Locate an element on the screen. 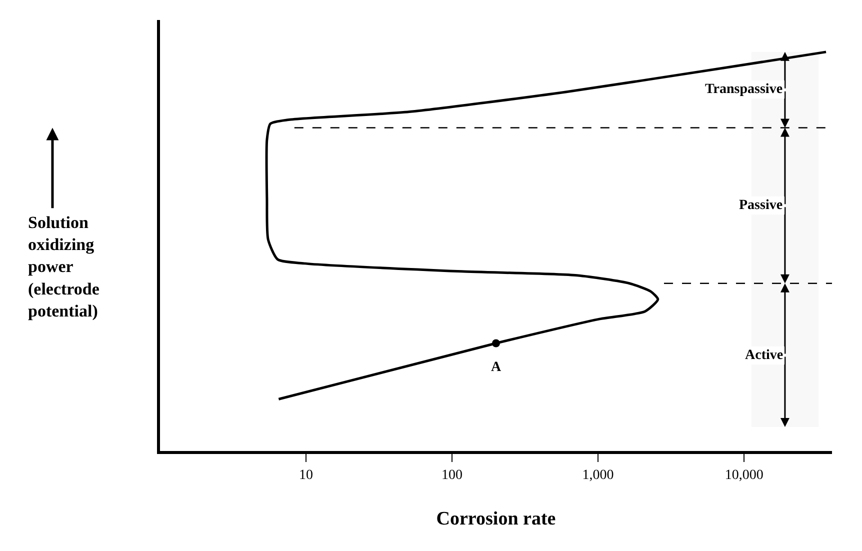 The height and width of the screenshot is (551, 862). x-tick-label: 1,000 is located at coordinates (598, 475).